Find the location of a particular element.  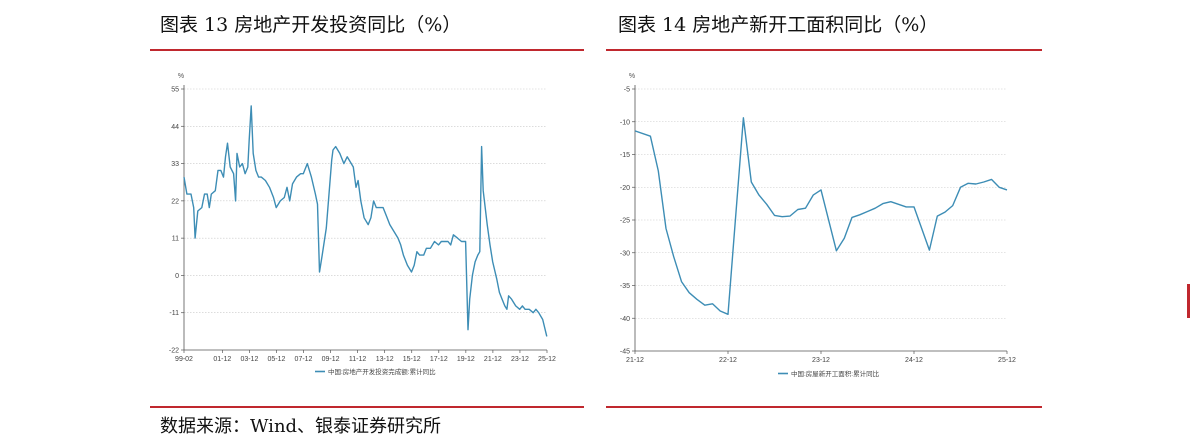

chart13-x-tick-label: 25-12 is located at coordinates (547, 359).